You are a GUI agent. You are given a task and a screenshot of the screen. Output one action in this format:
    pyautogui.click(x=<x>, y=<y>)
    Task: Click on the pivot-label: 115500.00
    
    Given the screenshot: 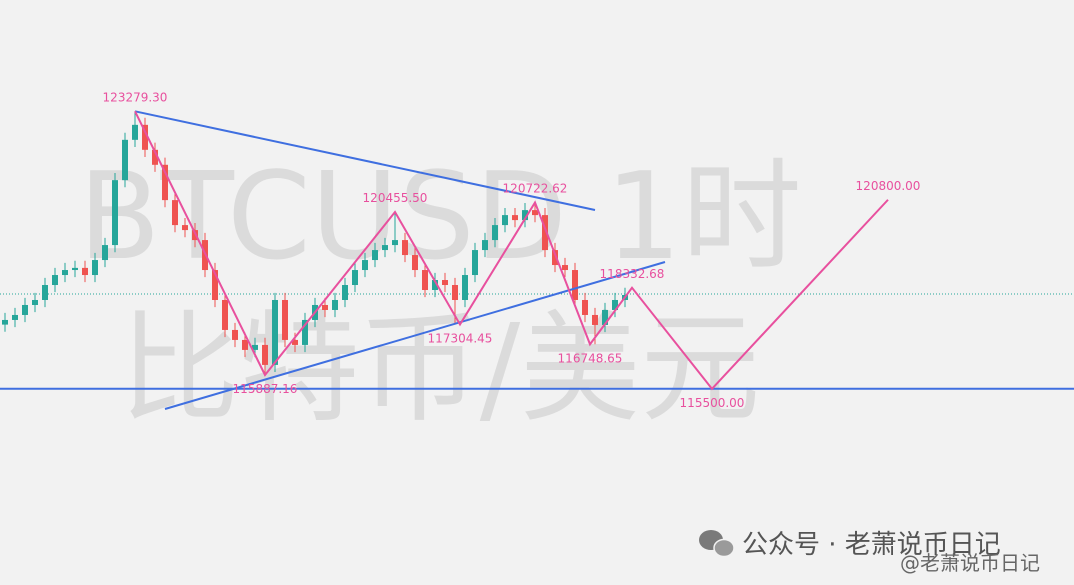 What is the action you would take?
    pyautogui.click(x=712, y=403)
    